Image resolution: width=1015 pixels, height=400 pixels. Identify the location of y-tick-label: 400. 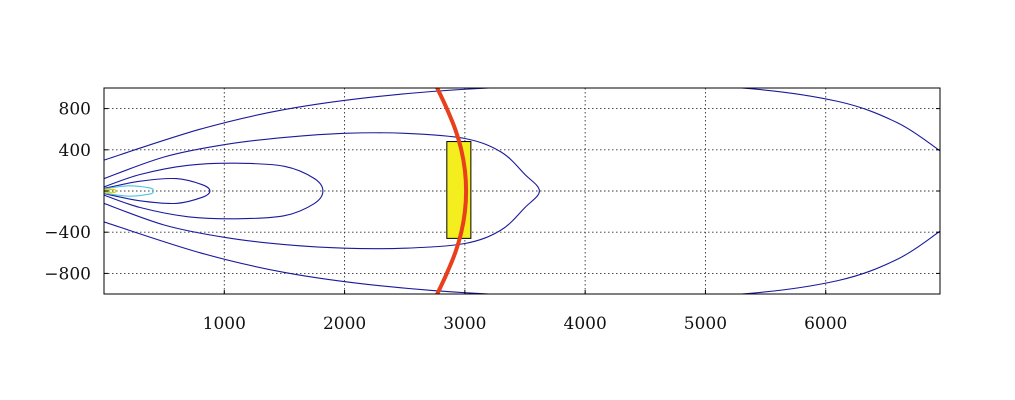
(75, 151).